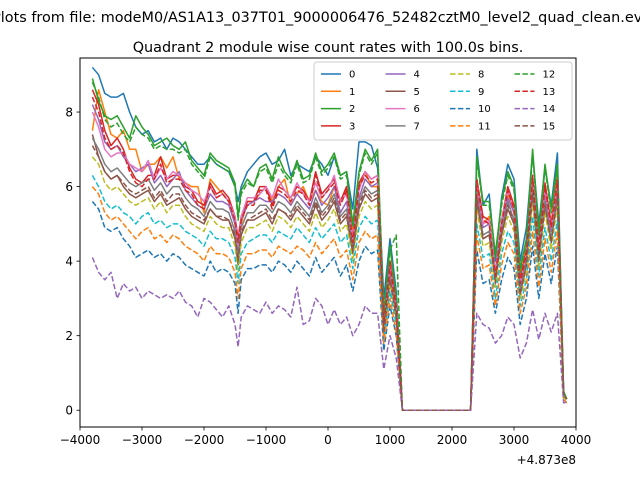 This screenshot has height=480, width=640. Describe the element at coordinates (452, 440) in the screenshot. I see `x-tick-label: 2000` at that location.